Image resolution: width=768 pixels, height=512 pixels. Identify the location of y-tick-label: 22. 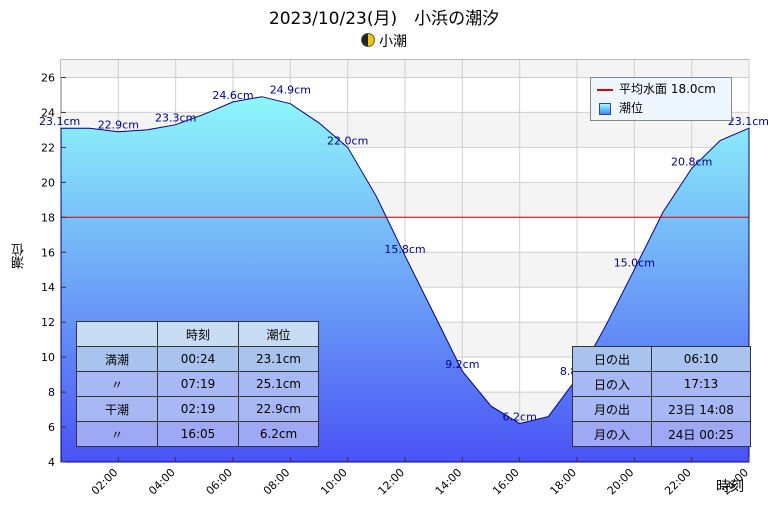
(48, 147).